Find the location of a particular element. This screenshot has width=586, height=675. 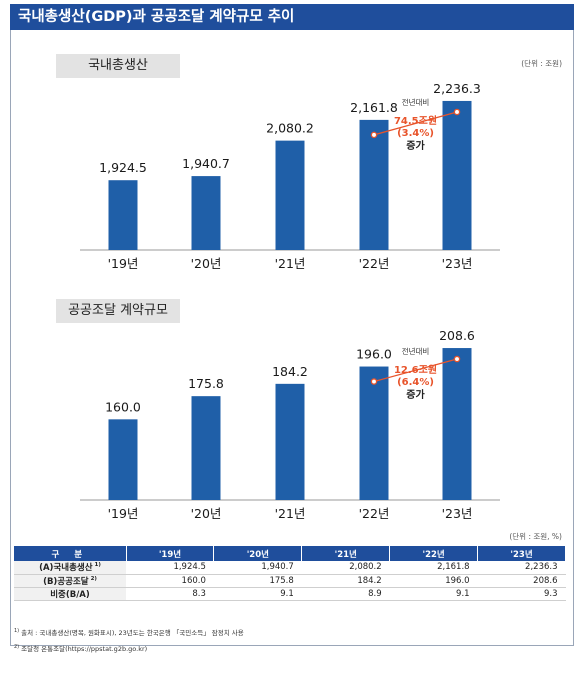

table-cell: 160.0 is located at coordinates (170, 581).